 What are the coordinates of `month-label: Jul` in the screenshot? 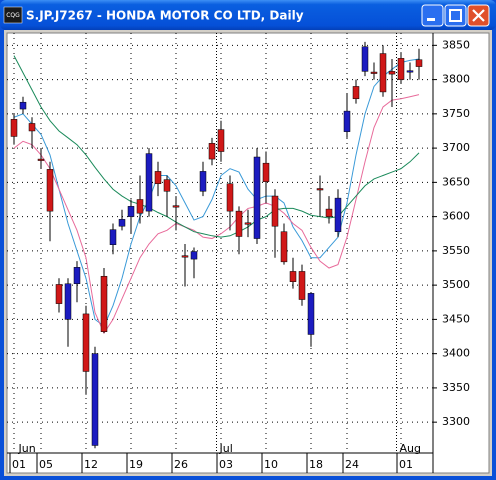 It's located at (226, 448).